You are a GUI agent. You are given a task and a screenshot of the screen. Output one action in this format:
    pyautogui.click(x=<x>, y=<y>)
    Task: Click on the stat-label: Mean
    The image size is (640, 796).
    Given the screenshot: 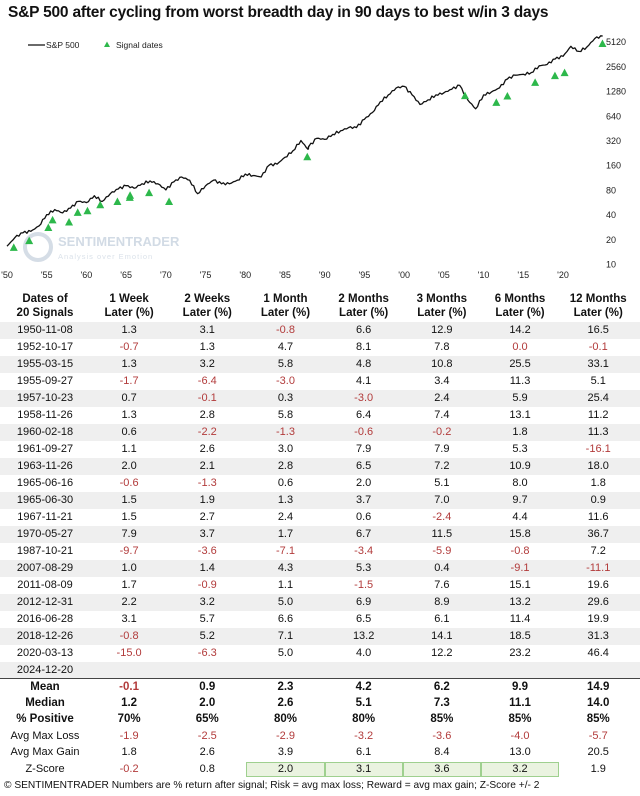 What is the action you would take?
    pyautogui.click(x=45, y=686)
    